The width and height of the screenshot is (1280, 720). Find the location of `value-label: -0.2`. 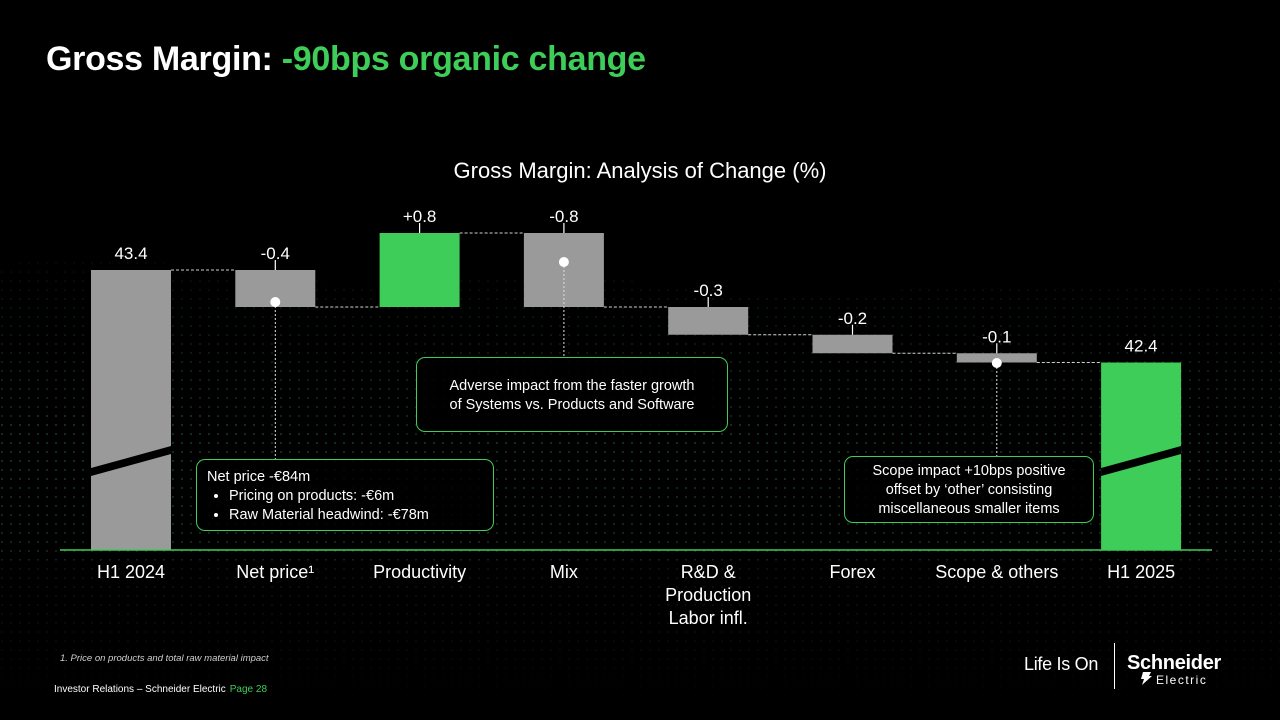

value-label: -0.2 is located at coordinates (852, 318).